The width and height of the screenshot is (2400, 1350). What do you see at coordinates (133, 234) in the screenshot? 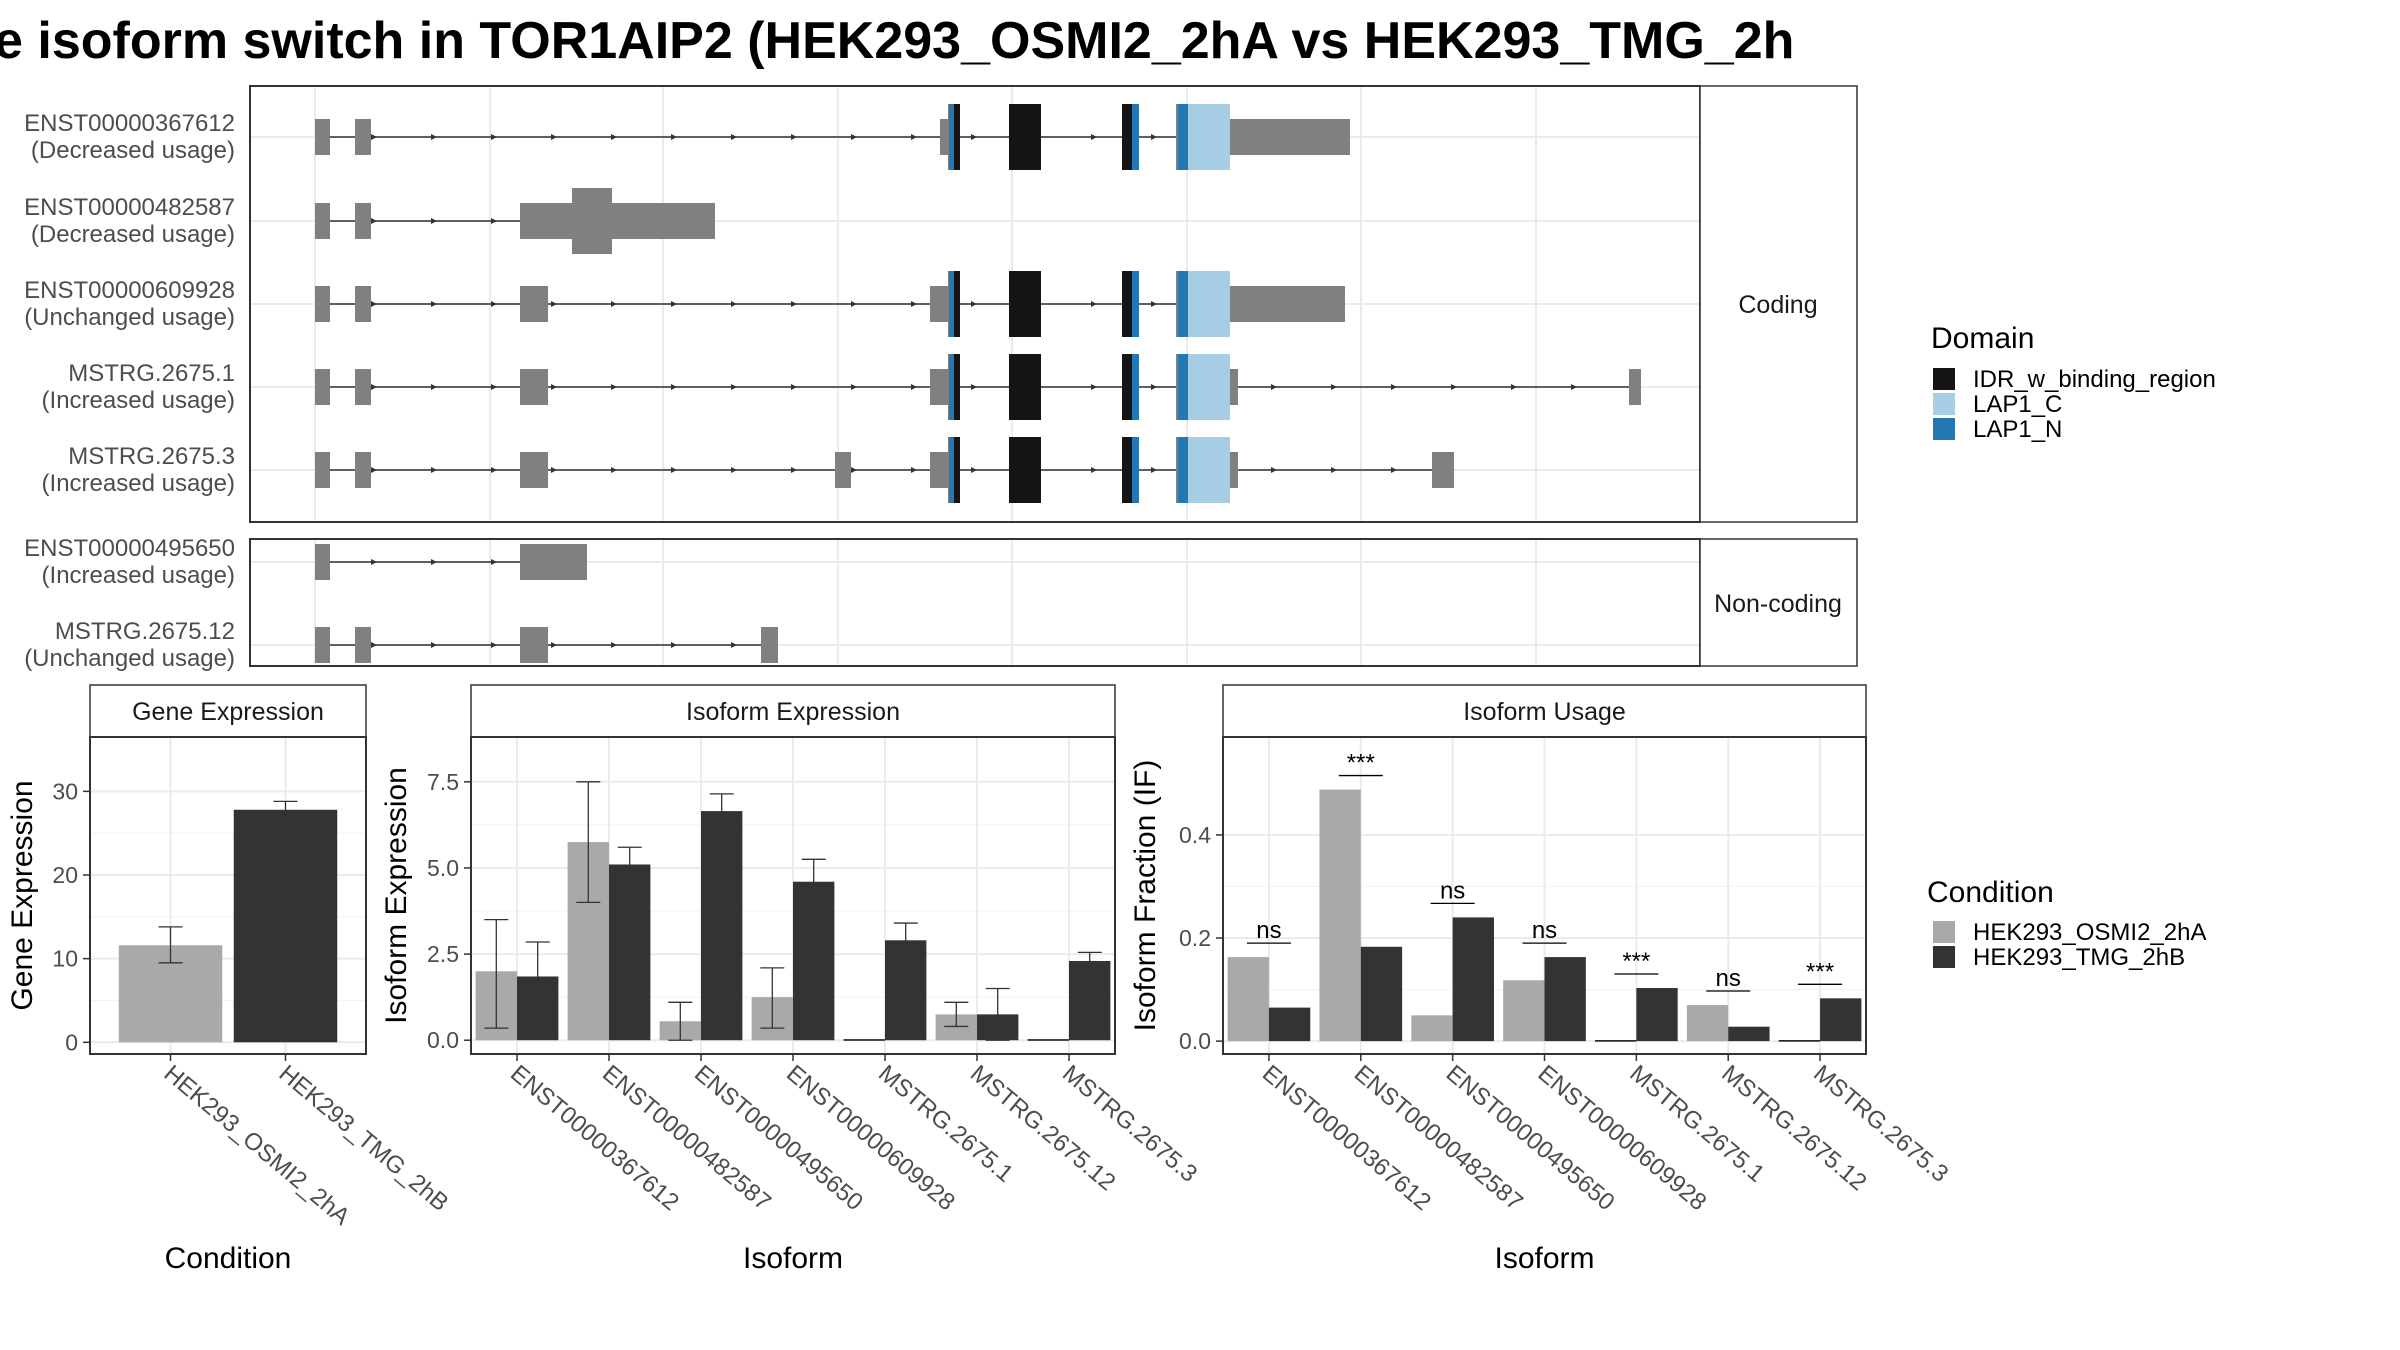
I see `transcript-usage-label: (Decreased usage)` at bounding box center [133, 234].